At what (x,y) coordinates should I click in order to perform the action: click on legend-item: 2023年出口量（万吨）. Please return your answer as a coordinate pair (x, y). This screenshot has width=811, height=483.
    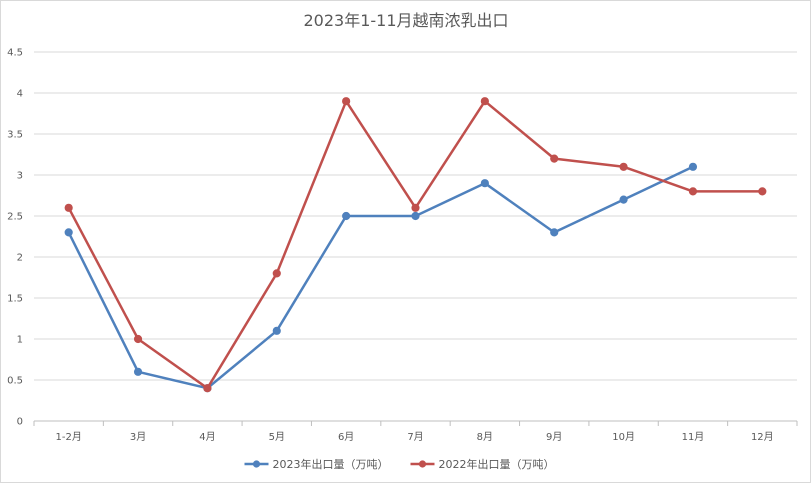
    Looking at the image, I should click on (316, 464).